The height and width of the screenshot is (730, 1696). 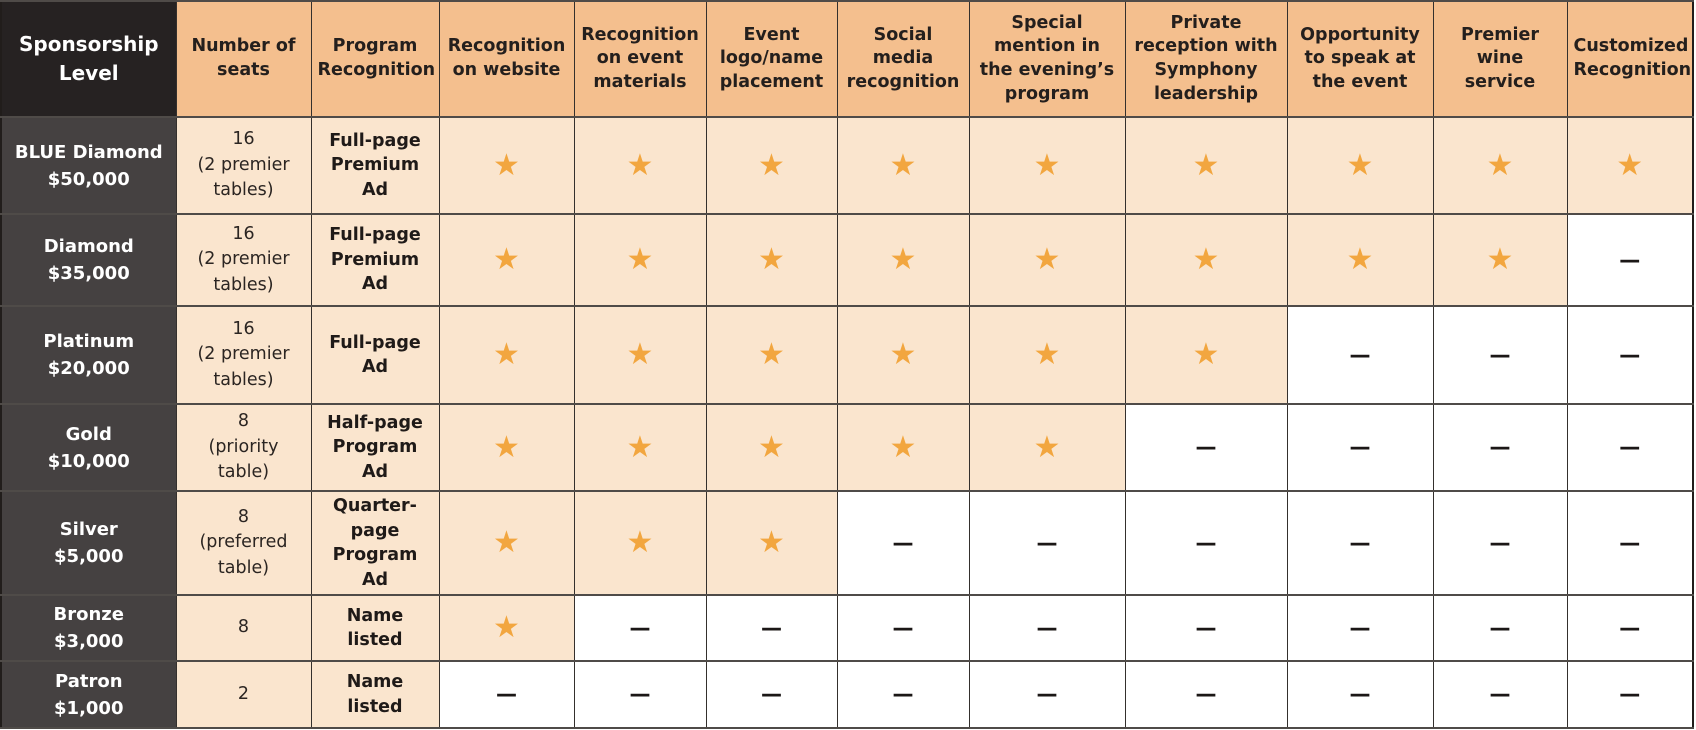 I want to click on seats-note: (priority table), so click(x=243, y=459).